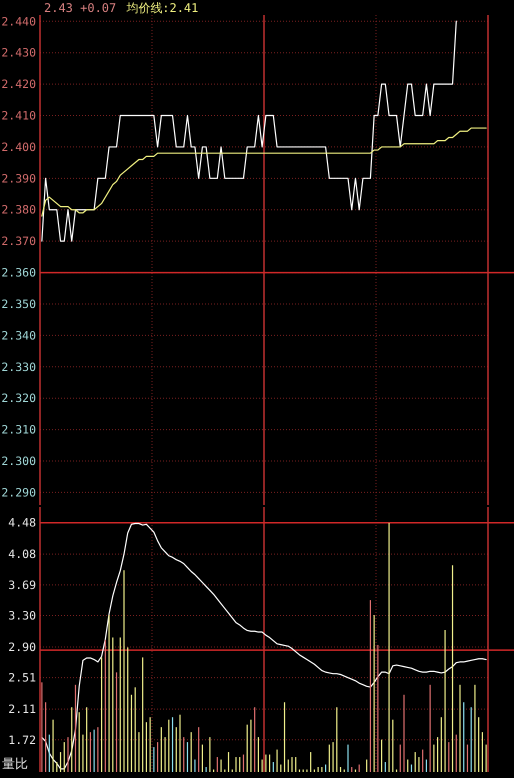  Describe the element at coordinates (22, 647) in the screenshot. I see `y-tick-label: 2.90` at that location.